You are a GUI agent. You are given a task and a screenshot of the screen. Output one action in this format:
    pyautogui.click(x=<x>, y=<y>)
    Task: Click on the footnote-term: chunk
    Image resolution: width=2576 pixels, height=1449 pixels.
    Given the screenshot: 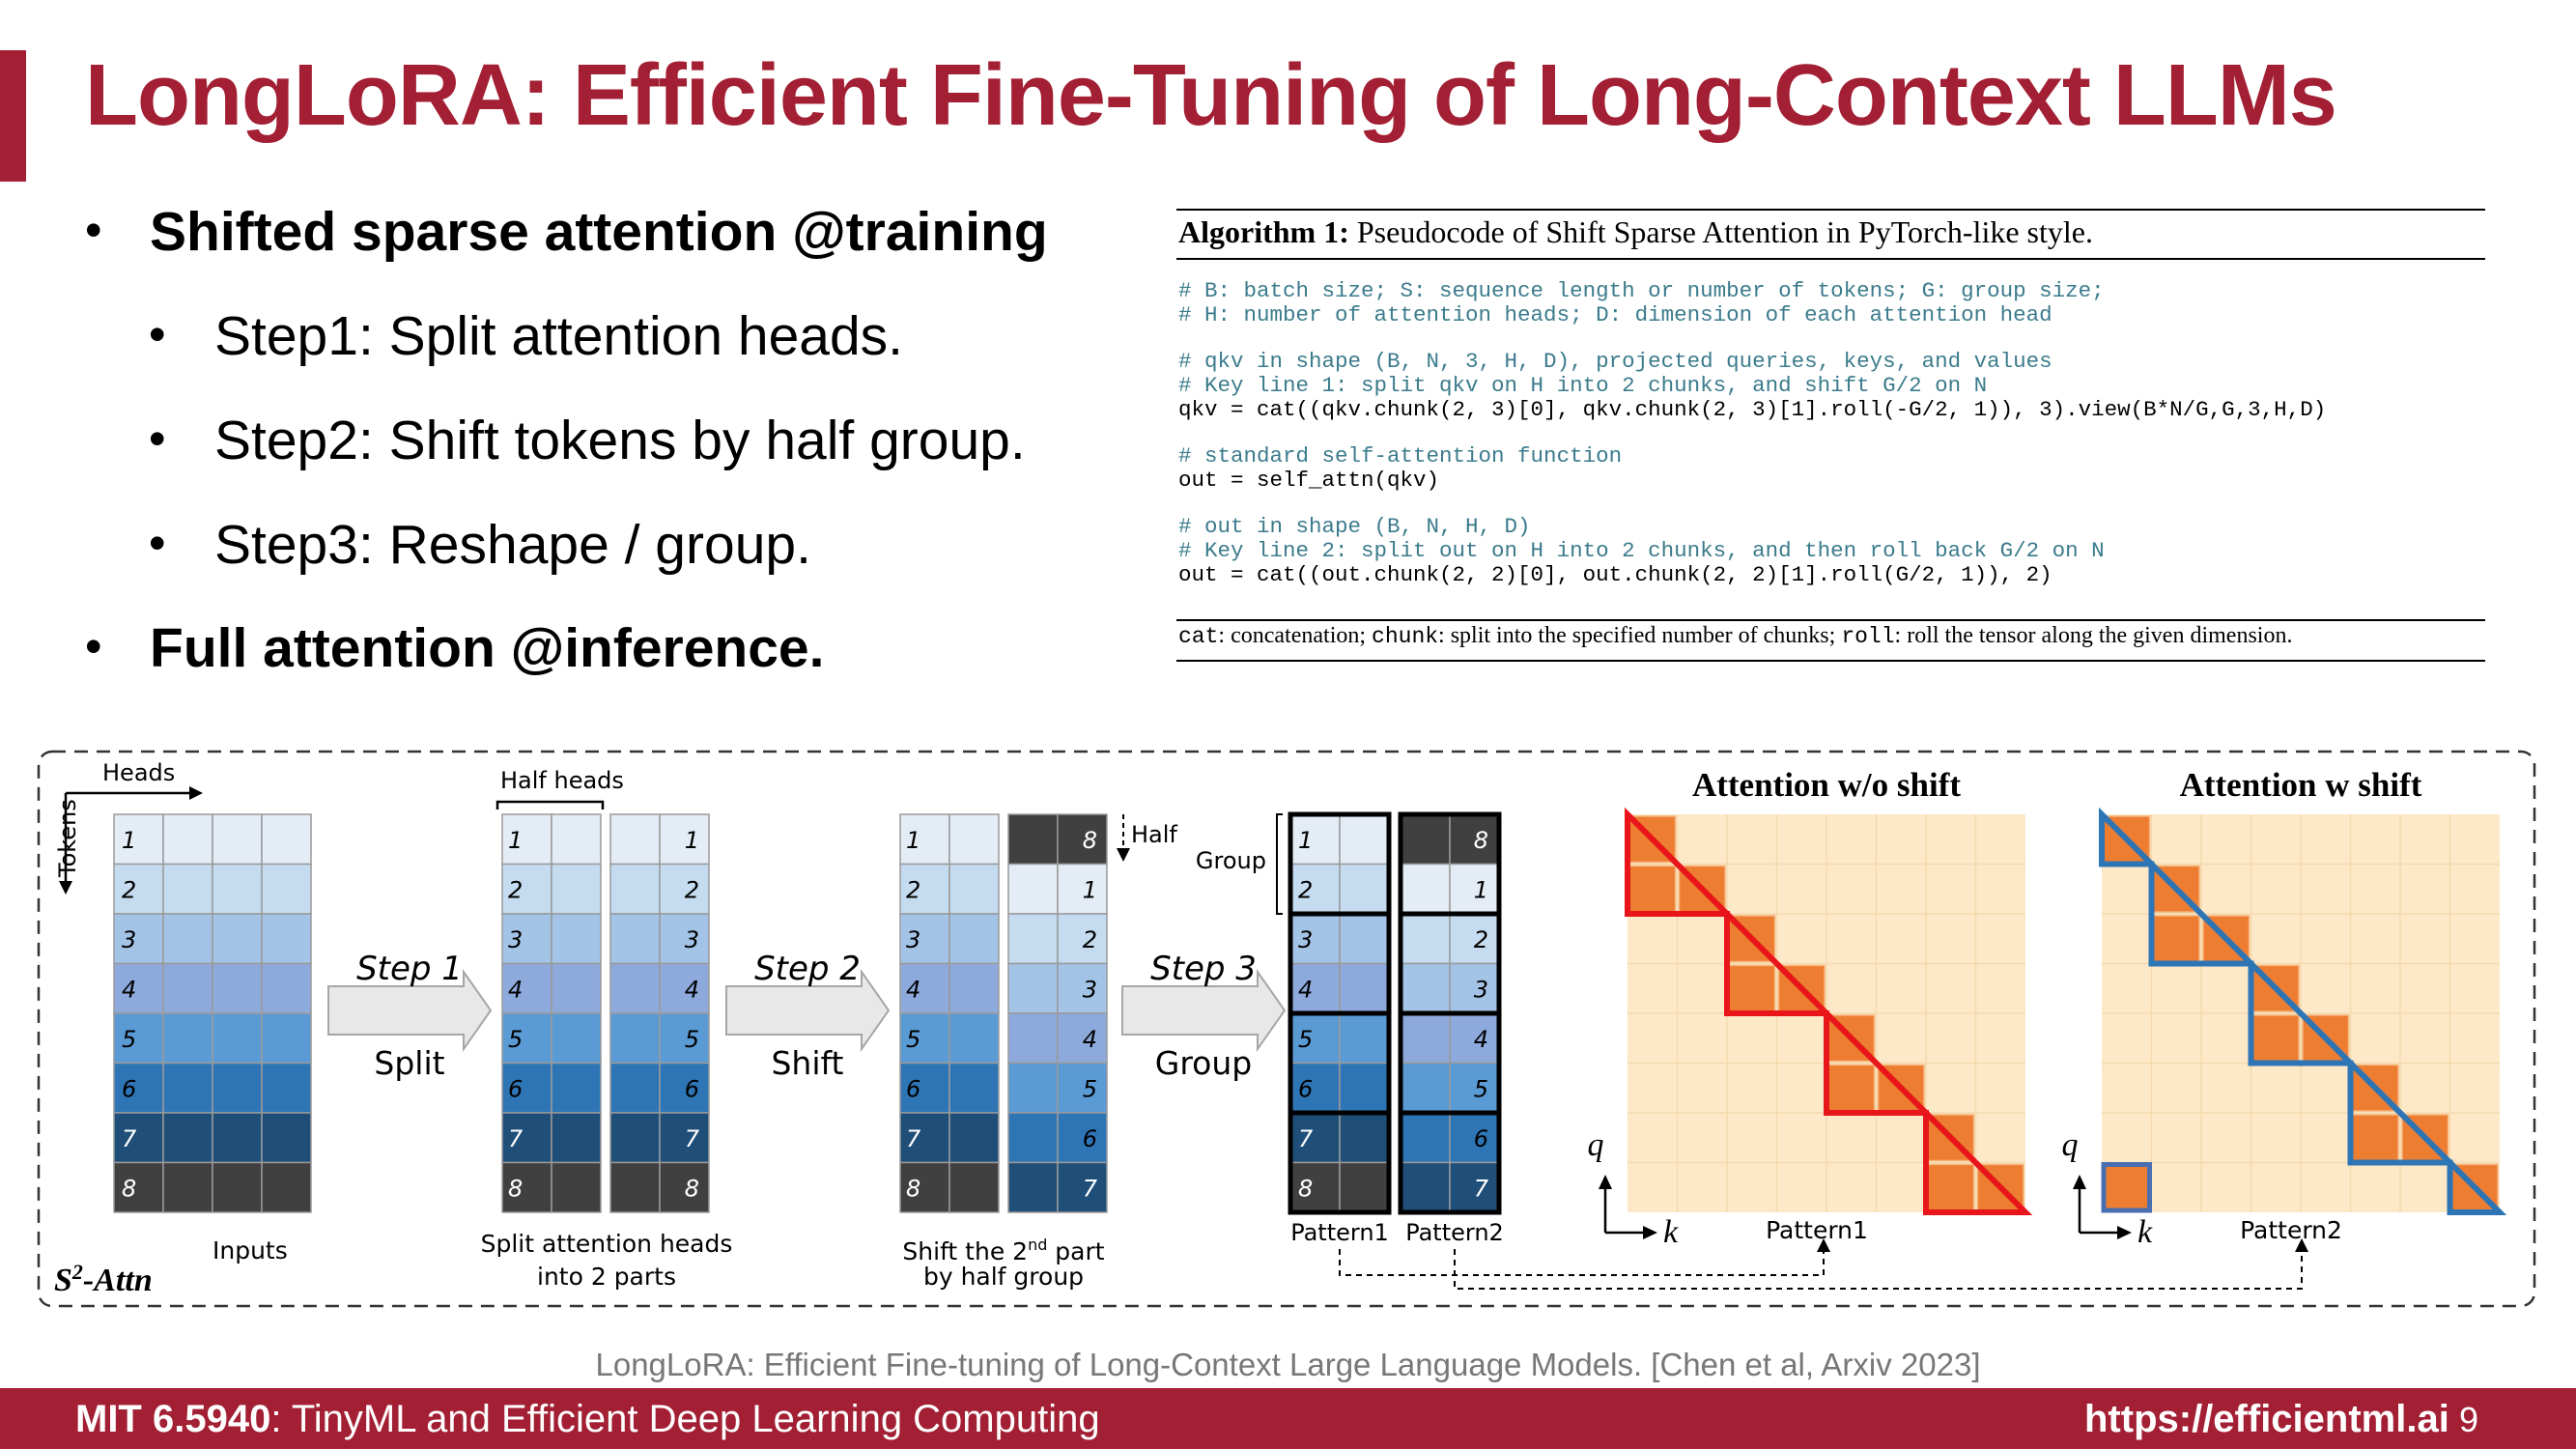 What is the action you would take?
    pyautogui.click(x=1405, y=636)
    